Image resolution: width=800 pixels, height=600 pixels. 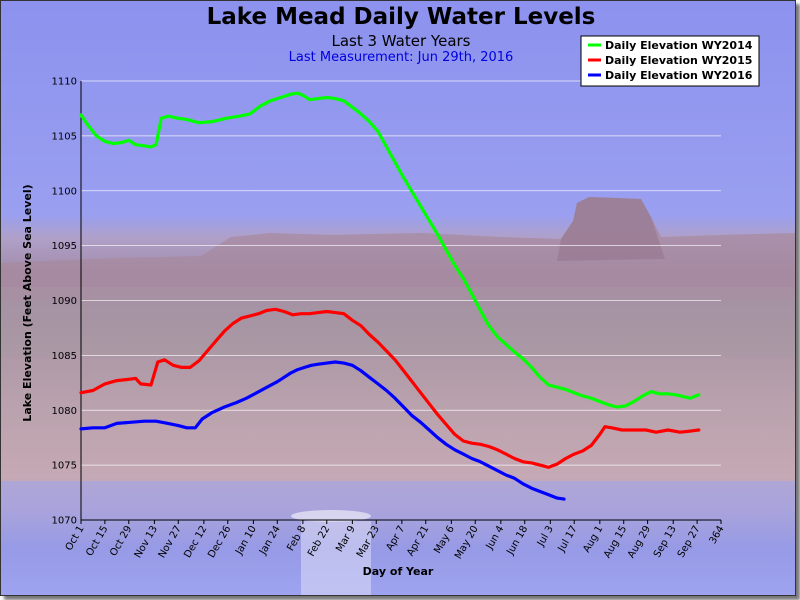 I want to click on y-tick-label: 1100, so click(x=64, y=191).